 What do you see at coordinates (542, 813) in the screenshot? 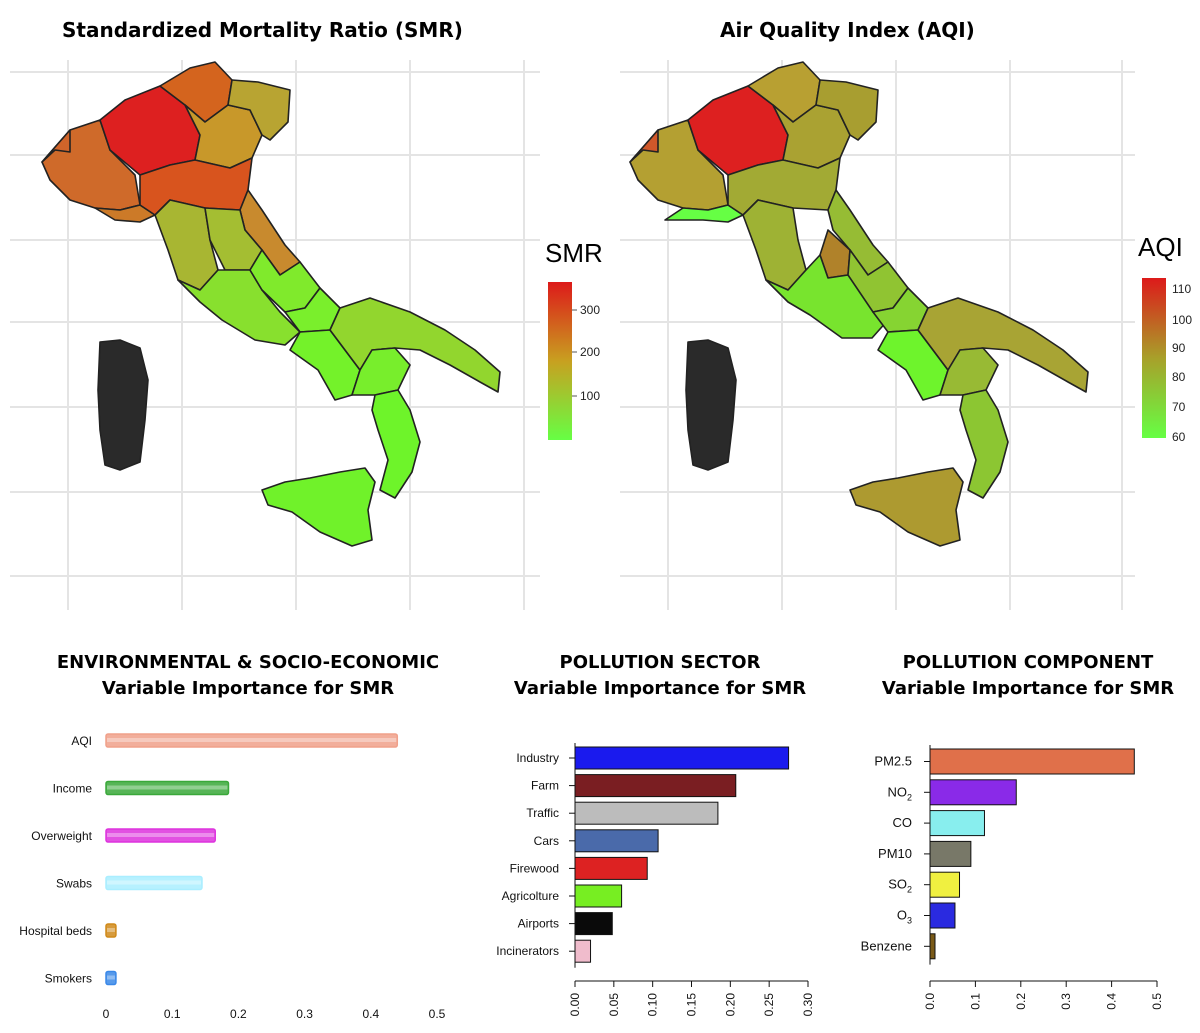
I see `bar-label: Traffic` at bounding box center [542, 813].